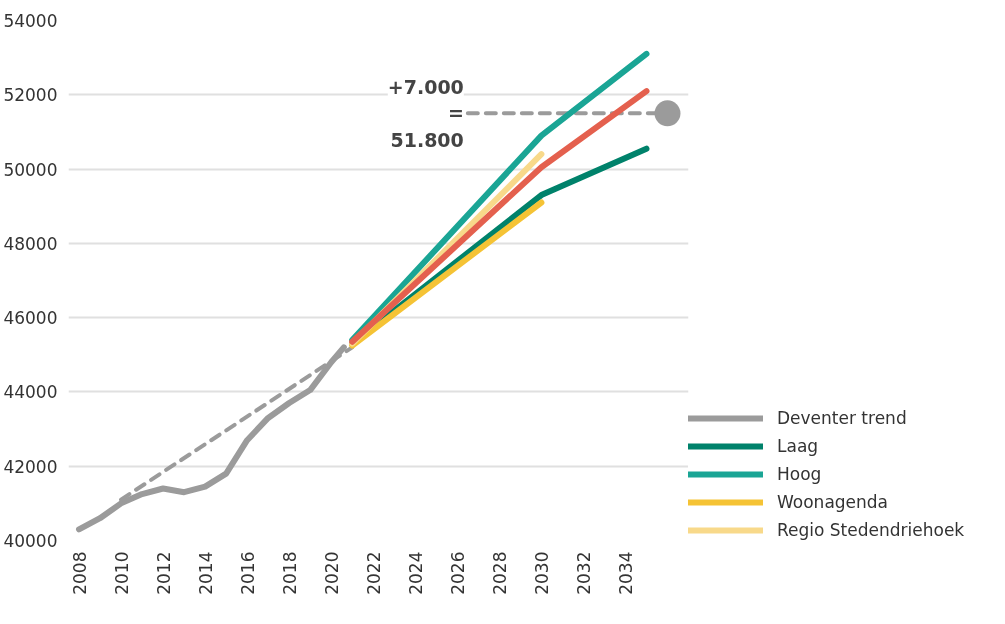 The width and height of the screenshot is (1005, 624). Describe the element at coordinates (583, 573) in the screenshot. I see `x-tick-label: 2032` at that location.